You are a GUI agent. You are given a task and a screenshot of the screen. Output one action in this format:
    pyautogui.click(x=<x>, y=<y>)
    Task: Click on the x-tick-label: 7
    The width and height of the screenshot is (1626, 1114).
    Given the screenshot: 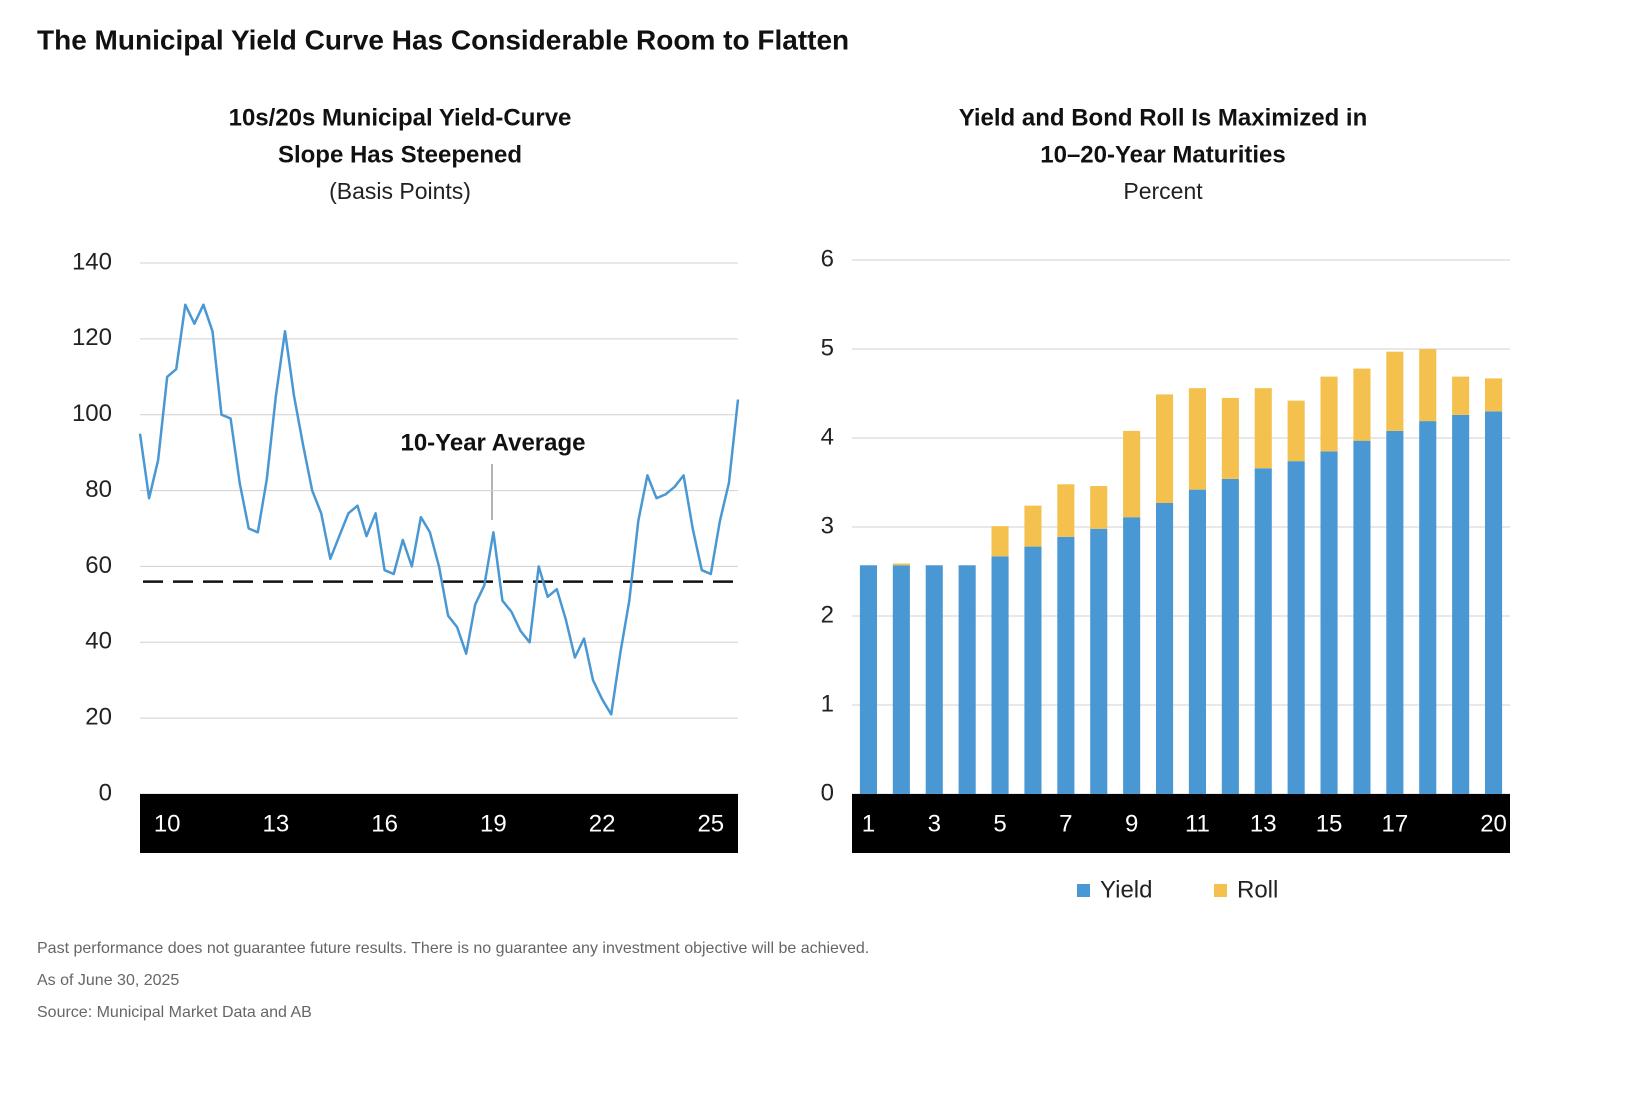 What is the action you would take?
    pyautogui.click(x=1065, y=823)
    